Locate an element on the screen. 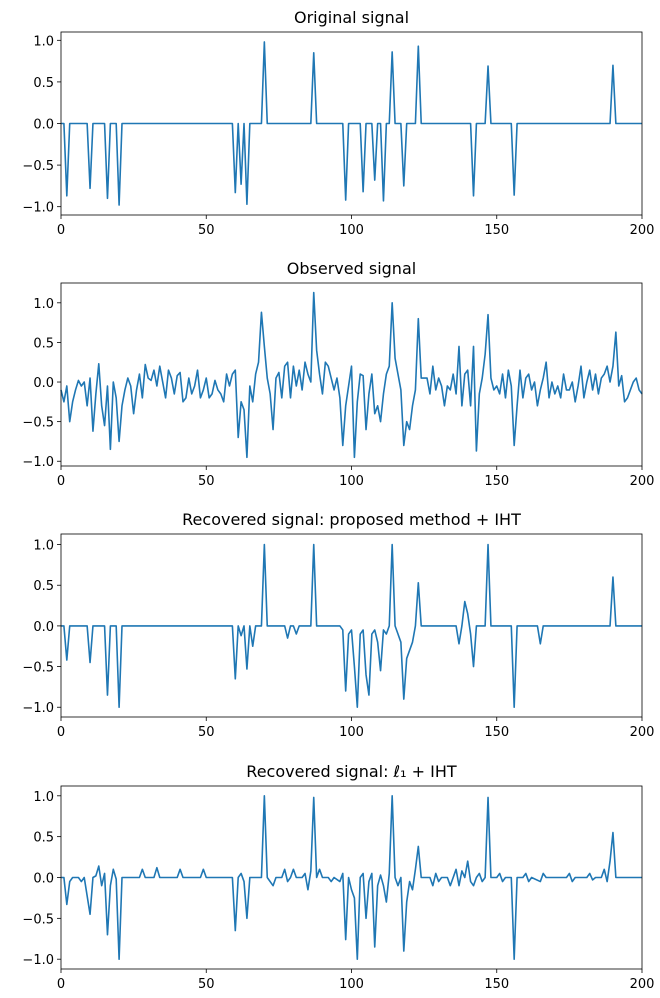 The image size is (660, 998). chart-title: Original signal is located at coordinates (351, 17).